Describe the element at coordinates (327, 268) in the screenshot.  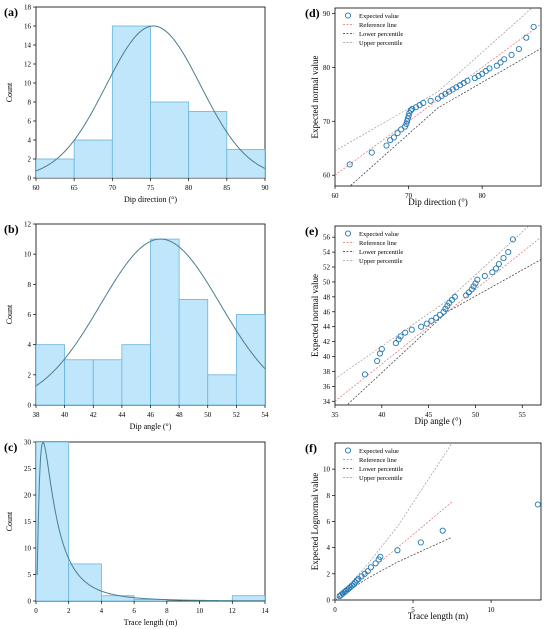
I see `y-tick-label: 52` at that location.